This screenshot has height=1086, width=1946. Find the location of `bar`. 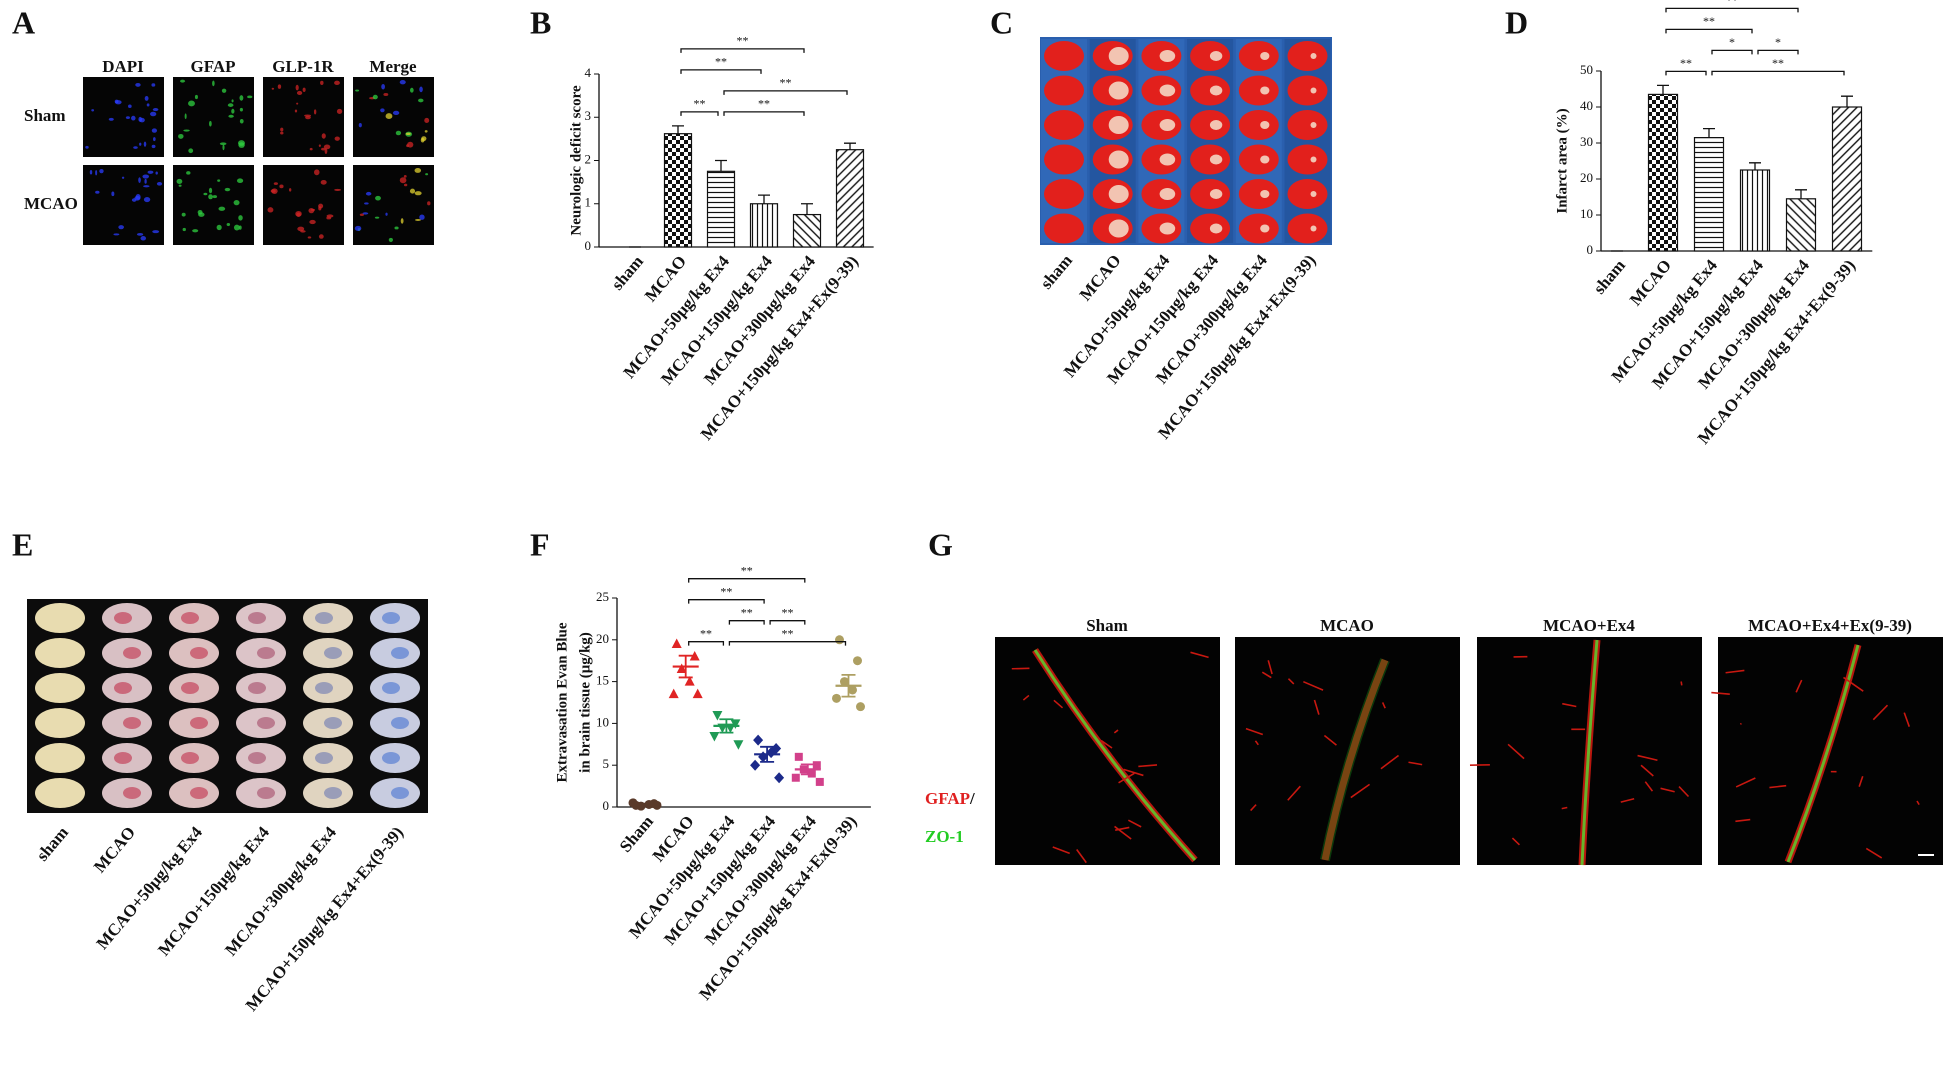

bar is located at coordinates (764, 225).